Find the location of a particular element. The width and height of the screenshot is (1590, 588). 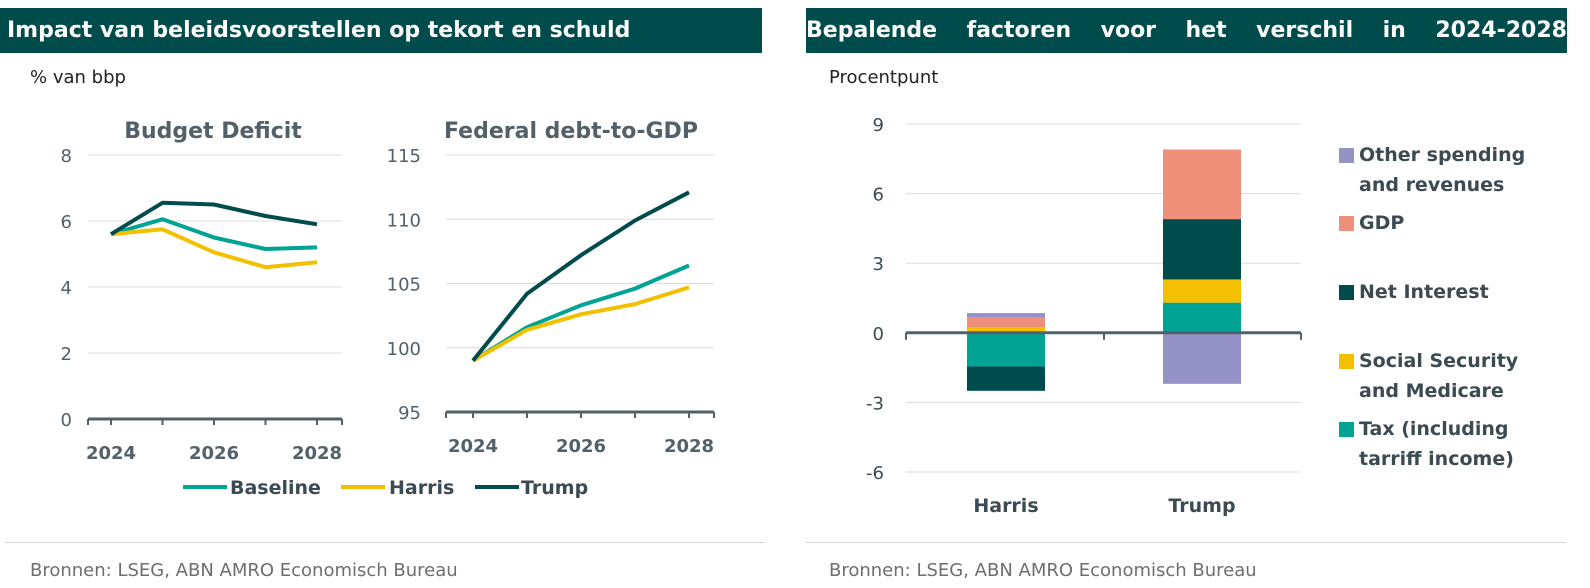

y-tick-label: 105 is located at coordinates (404, 285).